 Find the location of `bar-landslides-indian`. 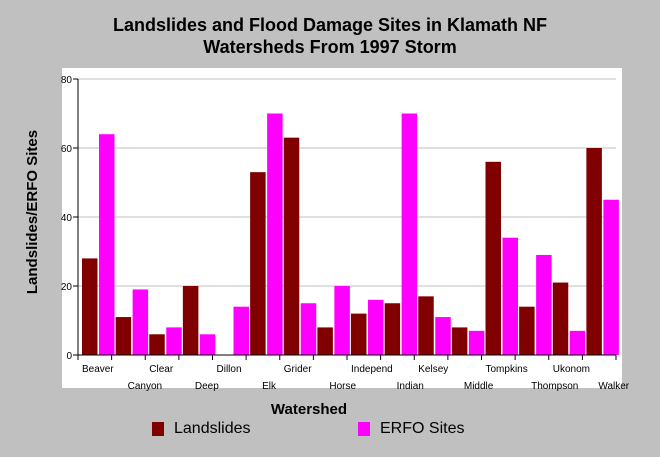

bar-landslides-indian is located at coordinates (392, 329).